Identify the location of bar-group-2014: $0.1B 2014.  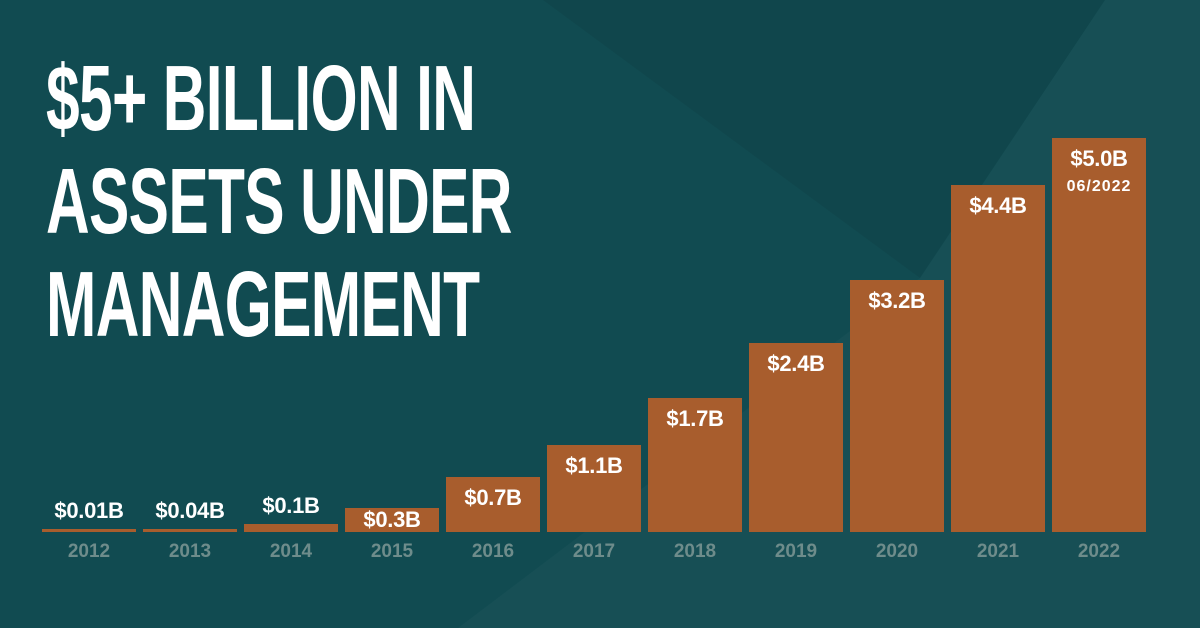
(291, 314).